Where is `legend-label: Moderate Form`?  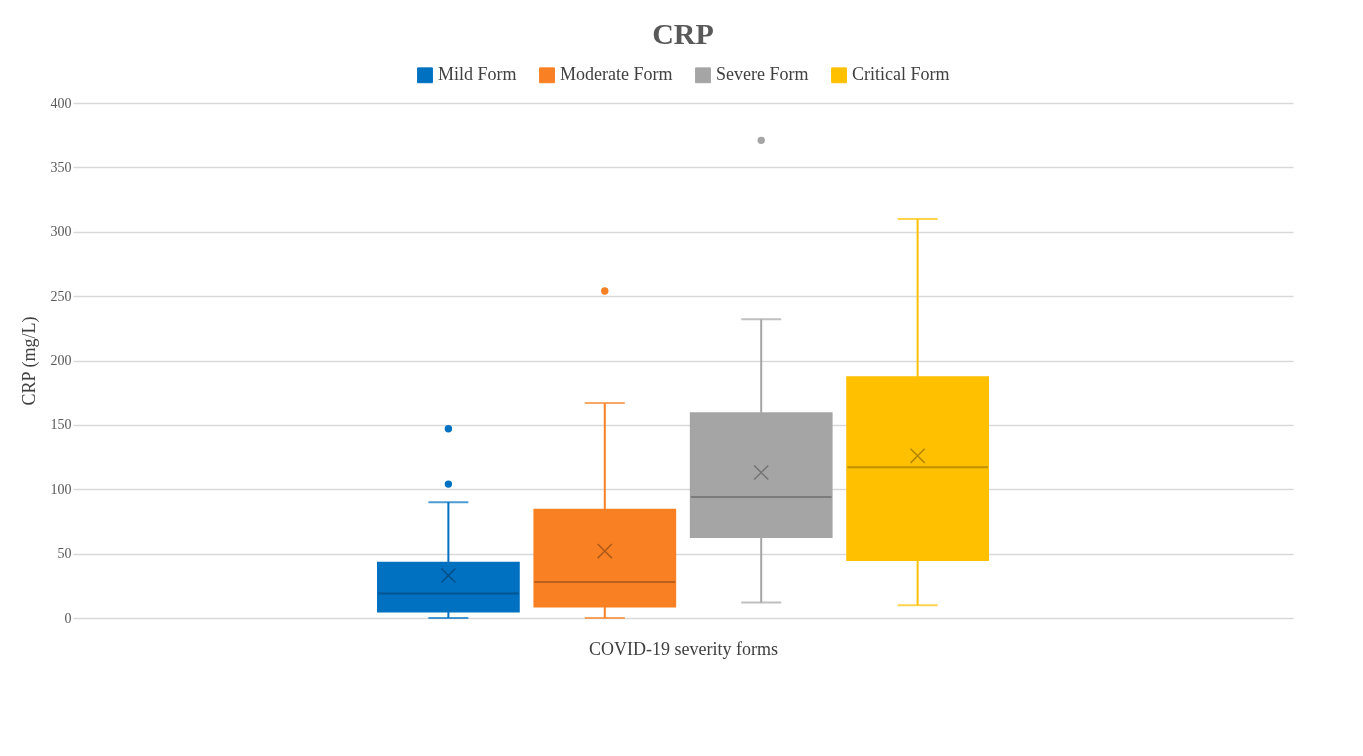
legend-label: Moderate Form is located at coordinates (616, 74).